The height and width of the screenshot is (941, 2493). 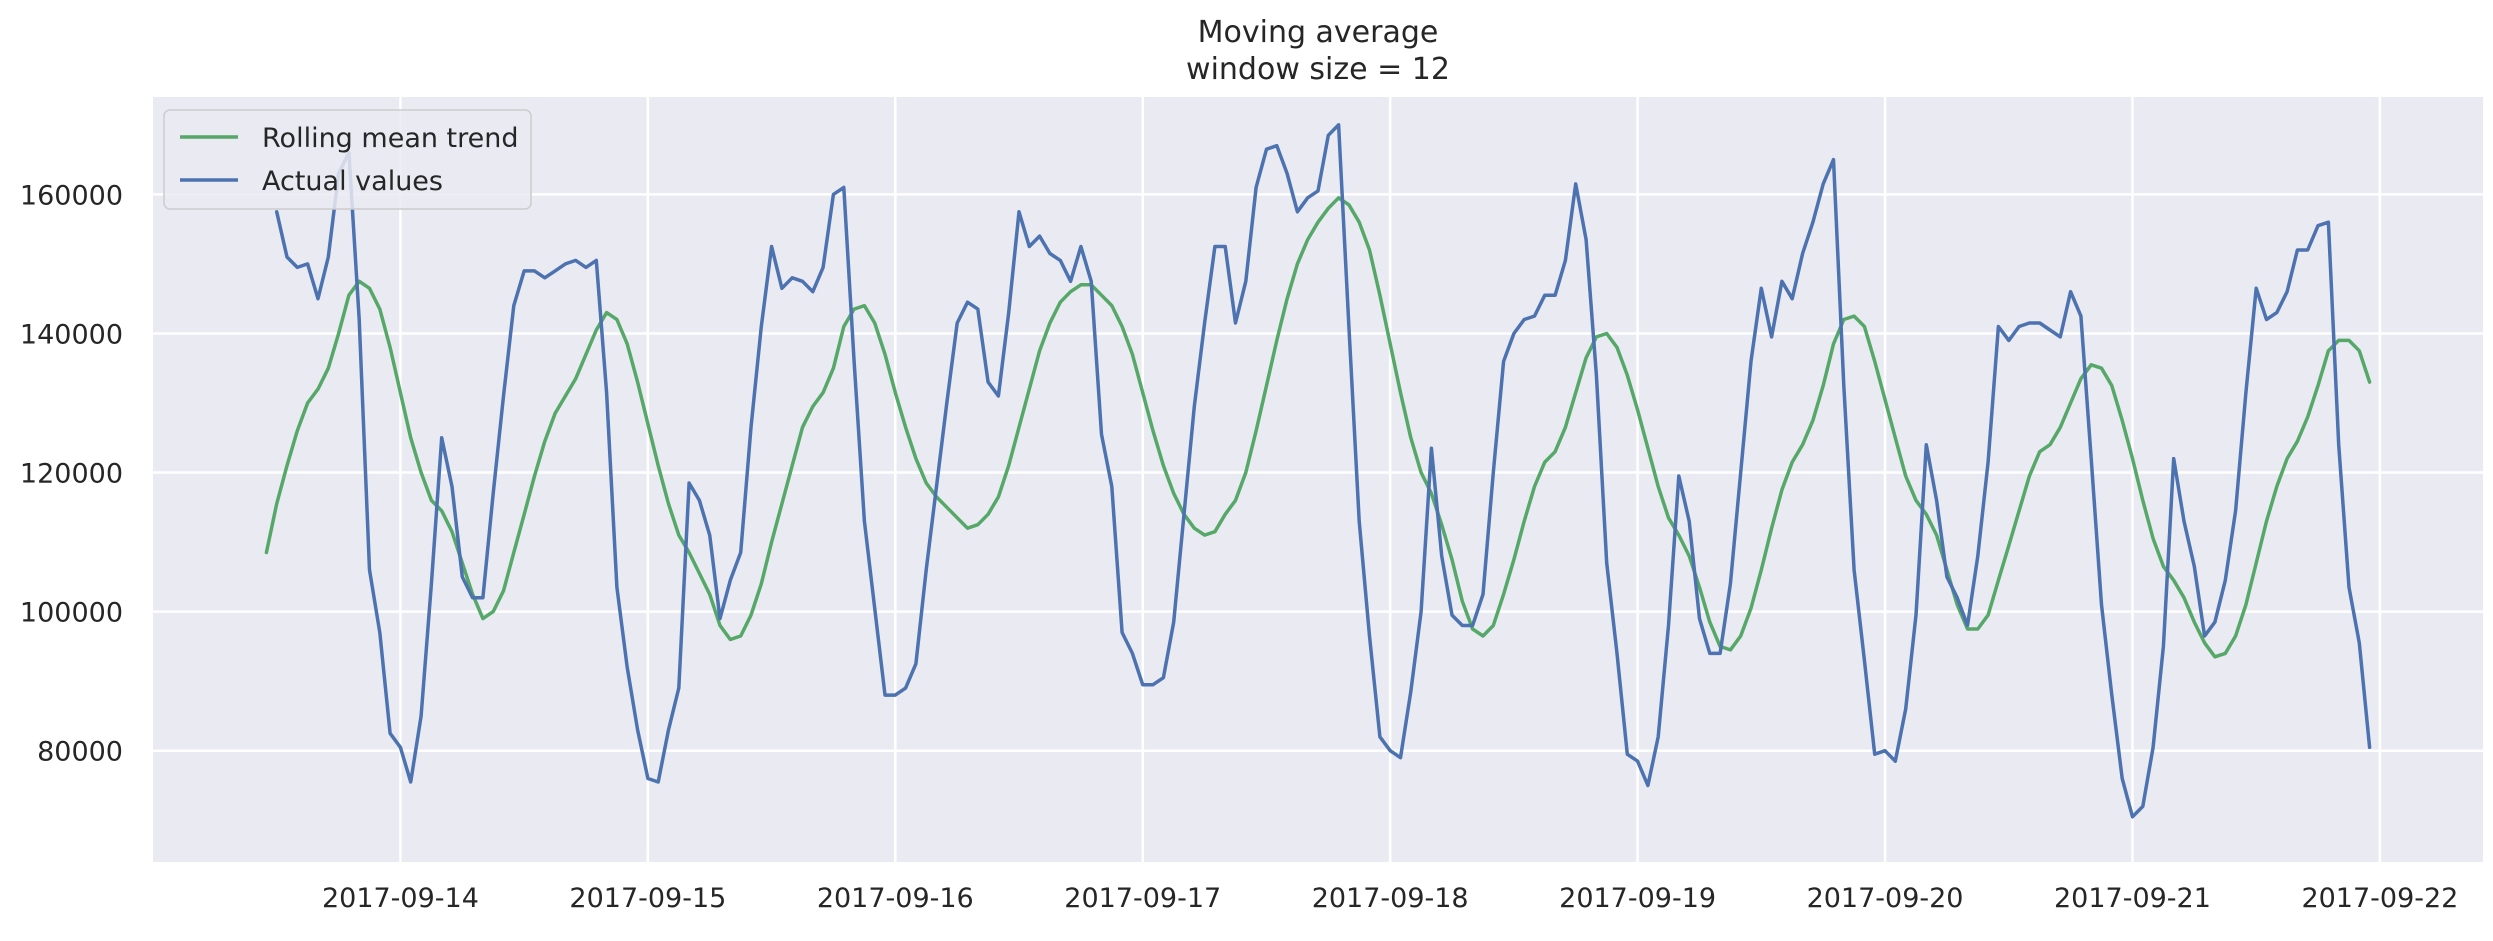 I want to click on y-axis: 80000 100000 120000 140000 160000, so click(x=71, y=473).